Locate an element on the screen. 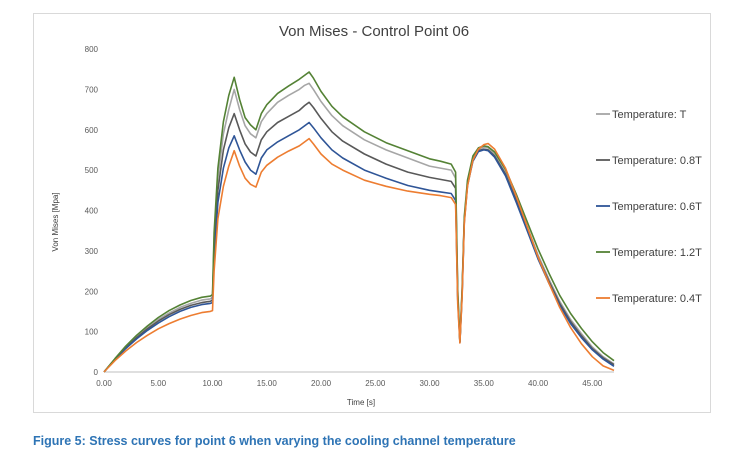  y-axis-title: Von Mises [Mpa] is located at coordinates (55, 221).